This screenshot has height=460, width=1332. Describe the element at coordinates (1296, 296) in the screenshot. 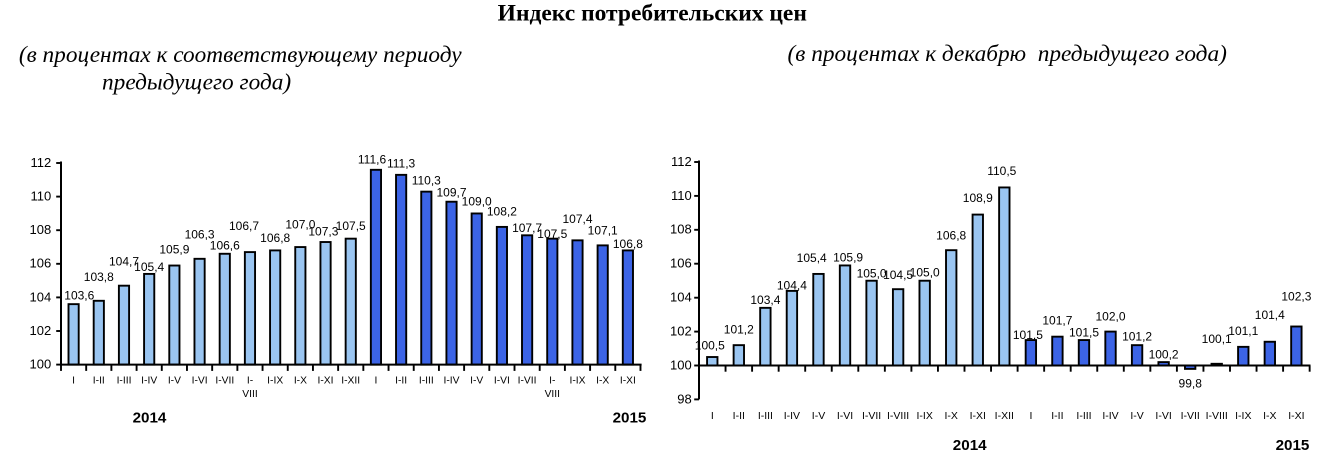

I see `svg-text: 102,3` at that location.